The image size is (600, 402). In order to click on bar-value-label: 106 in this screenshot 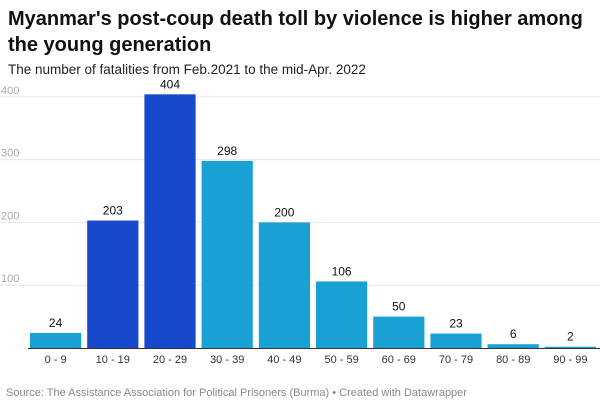, I will do `click(342, 271)`.